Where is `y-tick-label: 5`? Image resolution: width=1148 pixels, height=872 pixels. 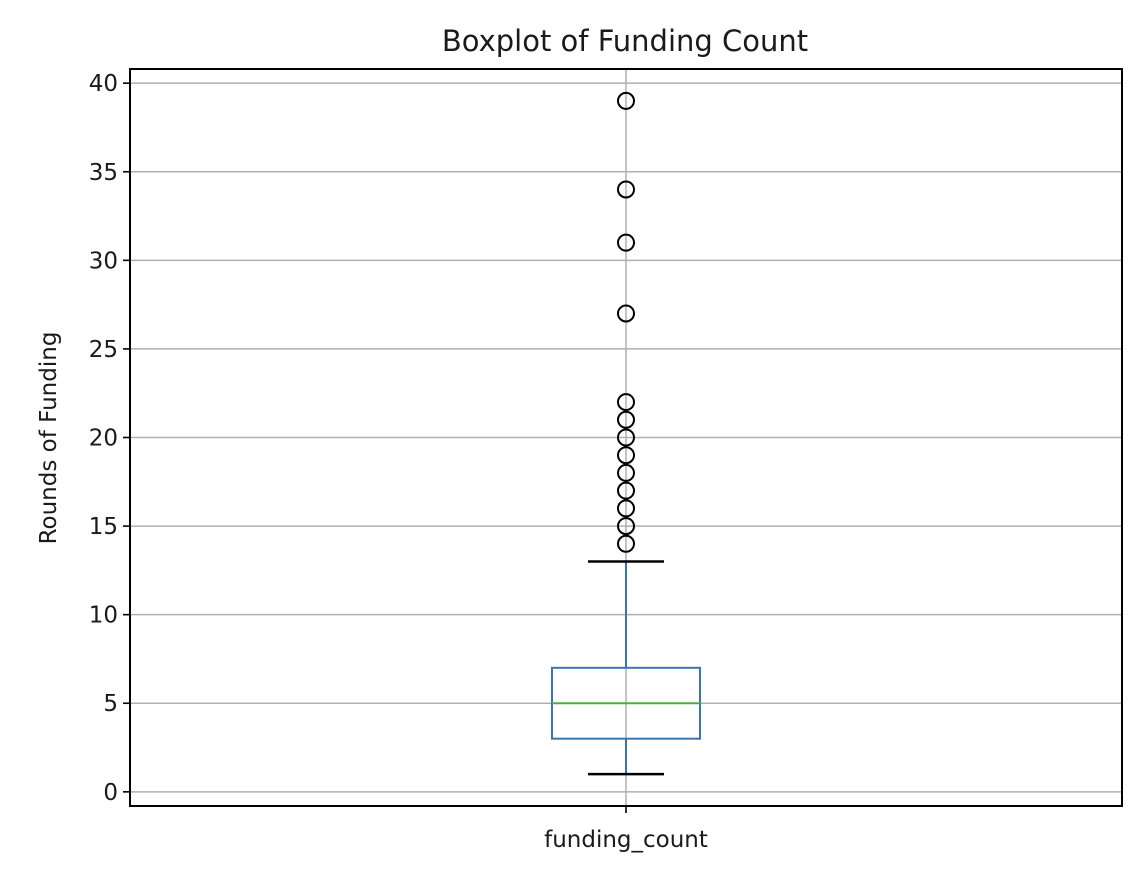 y-tick-label: 5 is located at coordinates (110, 704).